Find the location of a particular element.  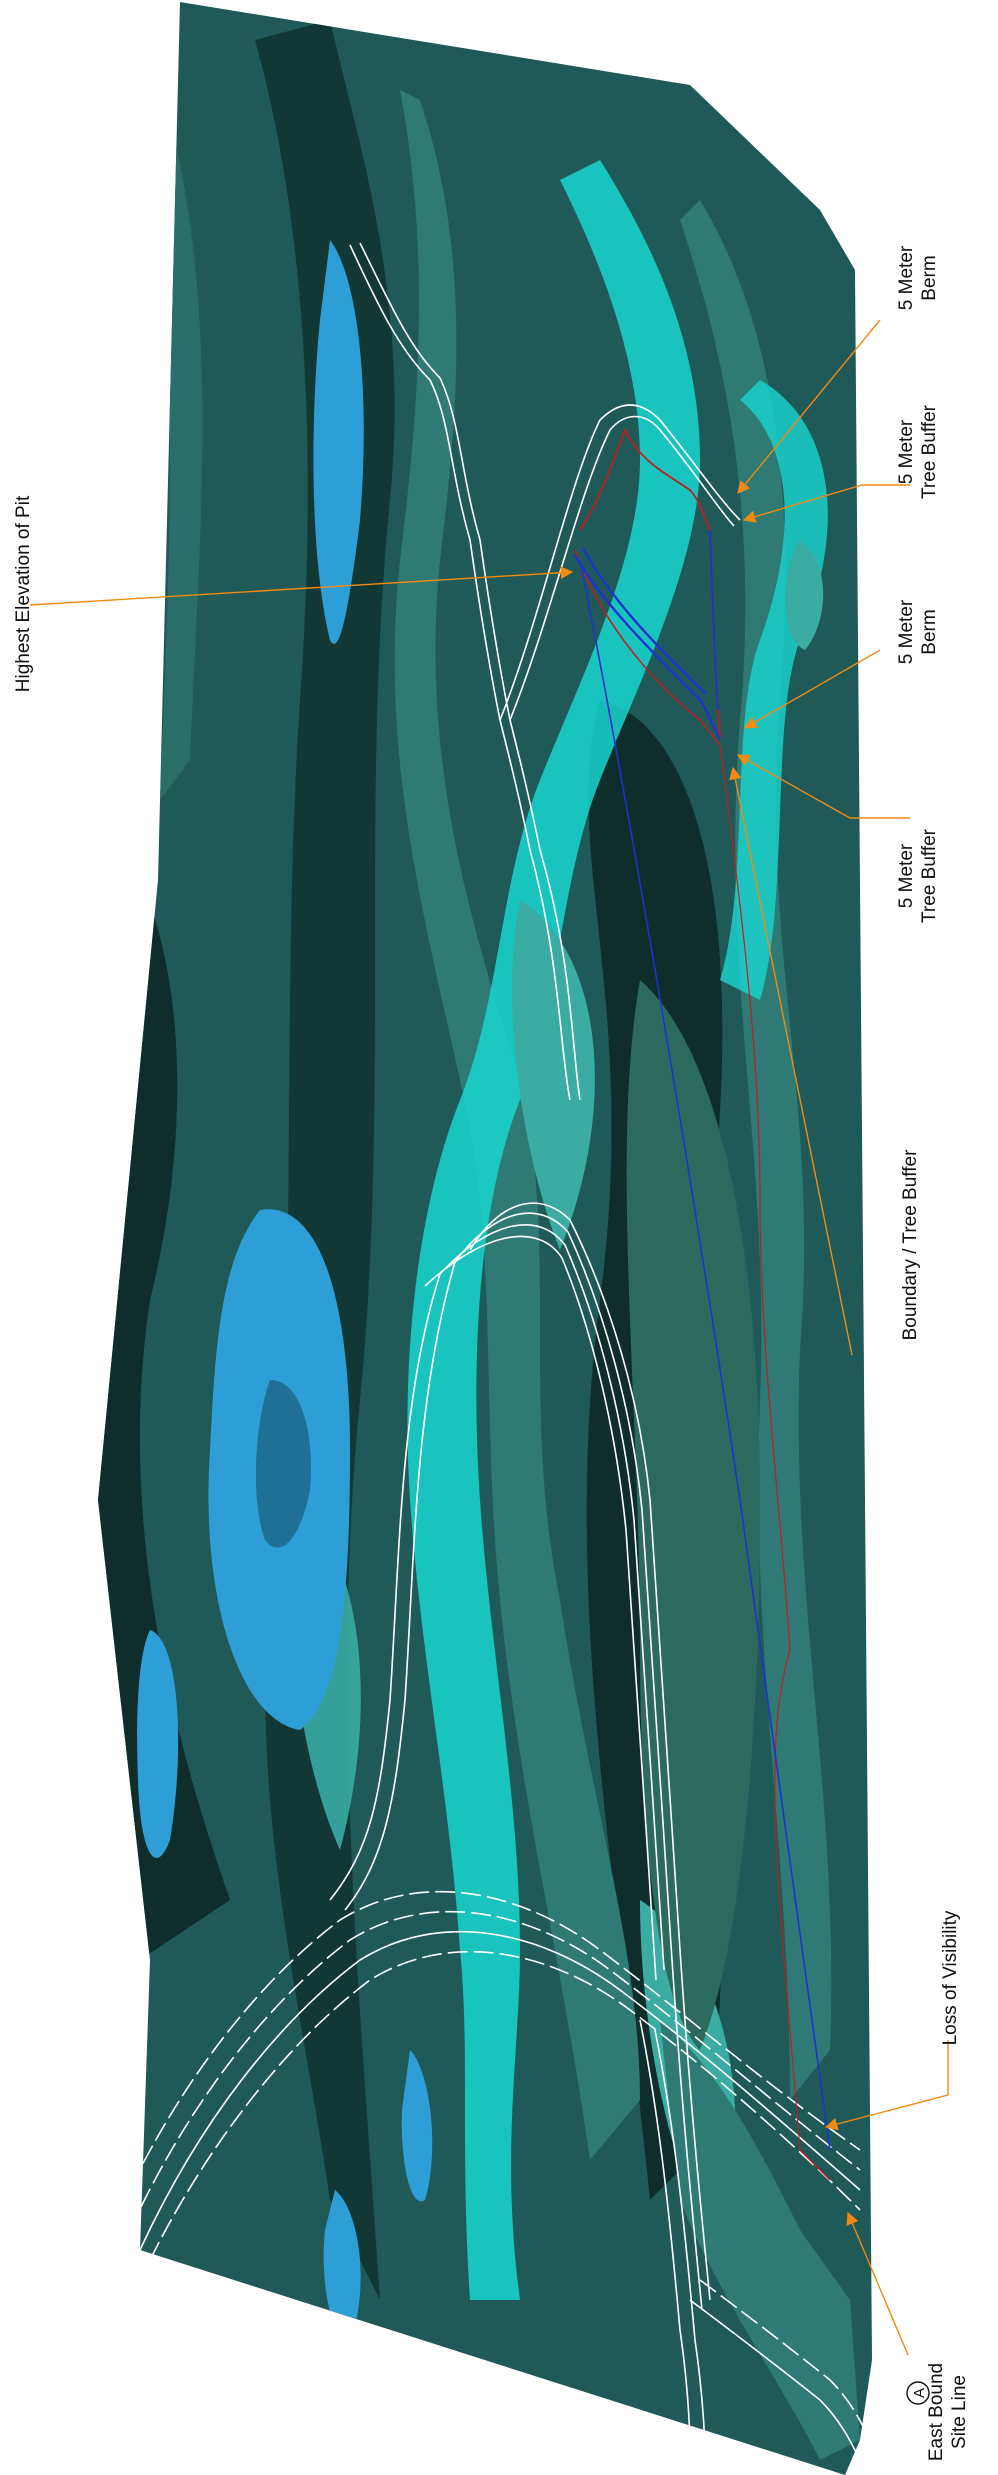

label-berm-top-line1: 5 Meter is located at coordinates (906, 277).